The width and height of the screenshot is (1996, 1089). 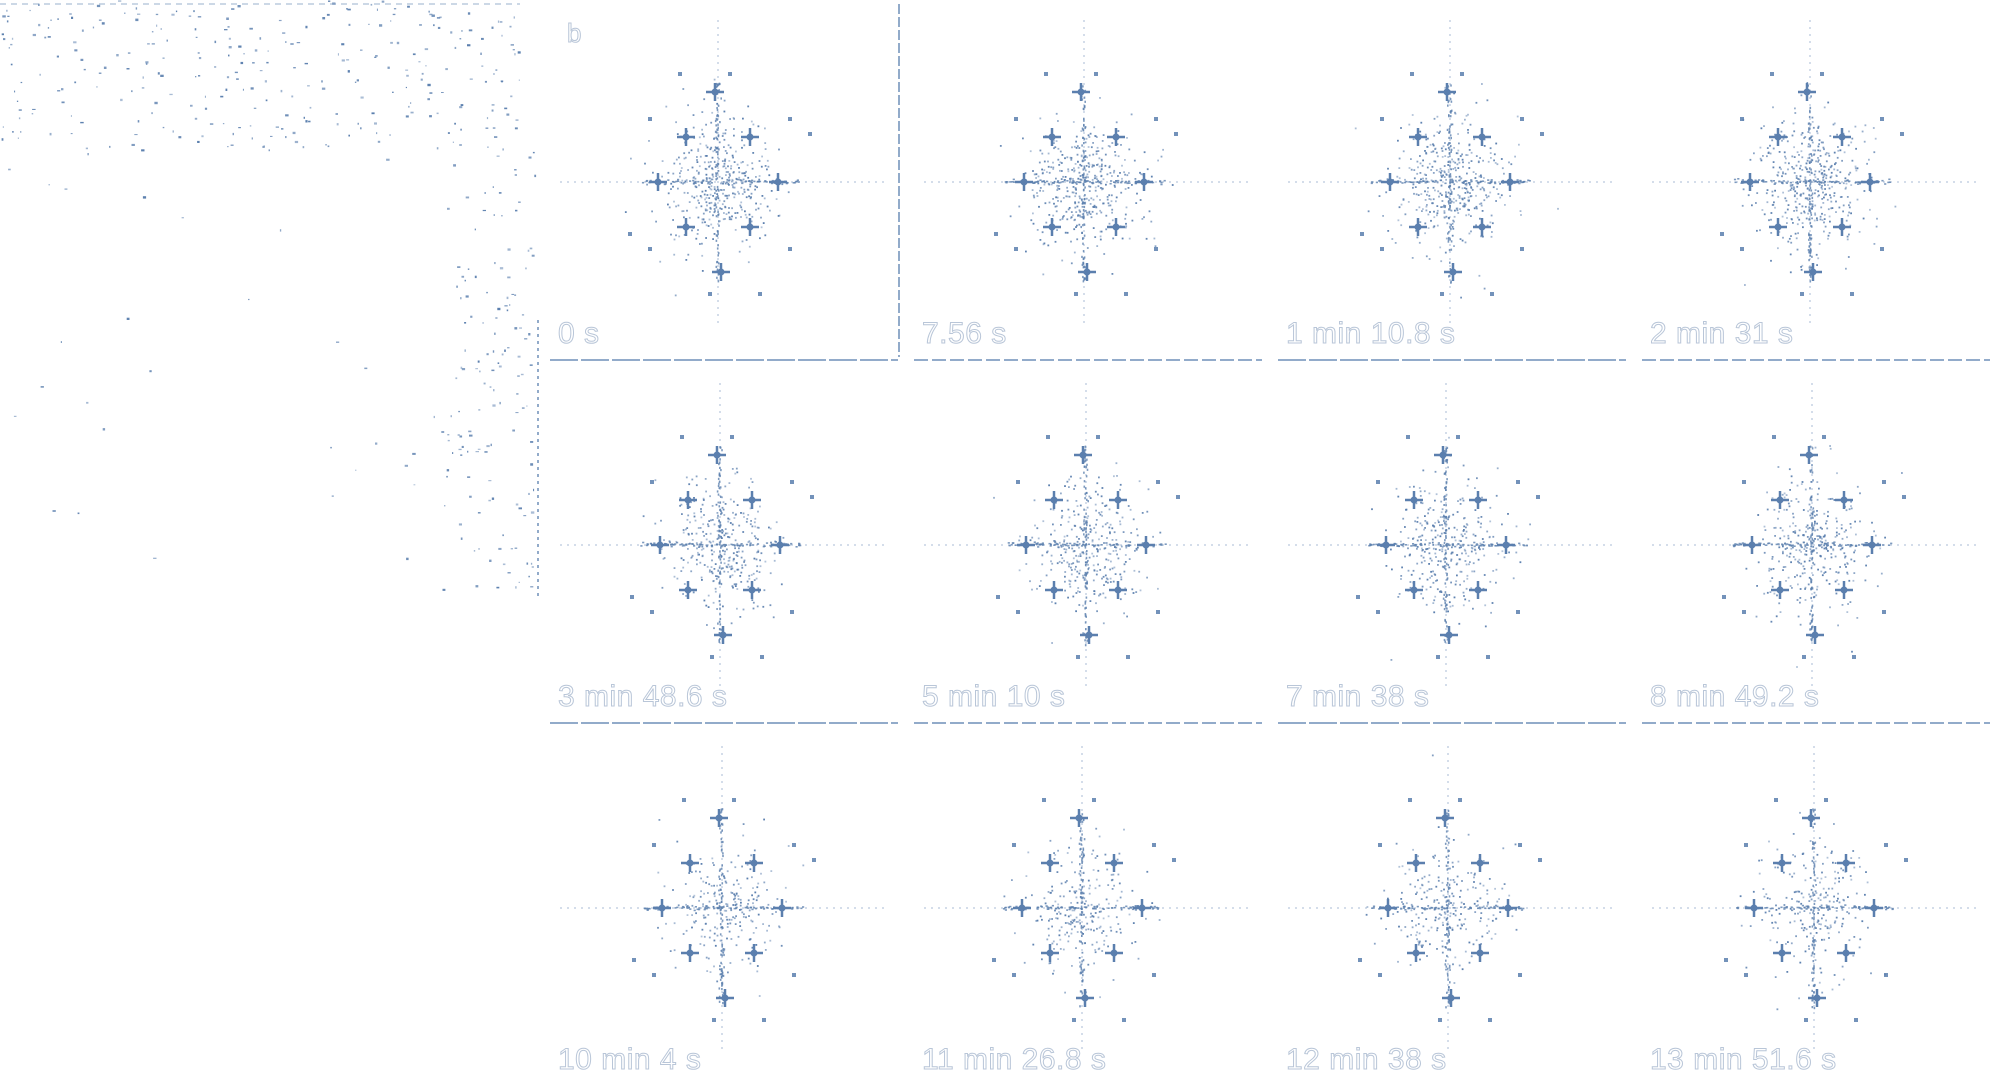 I want to click on fft-panel: 11 min 26.8 s, so click(x=1086, y=907).